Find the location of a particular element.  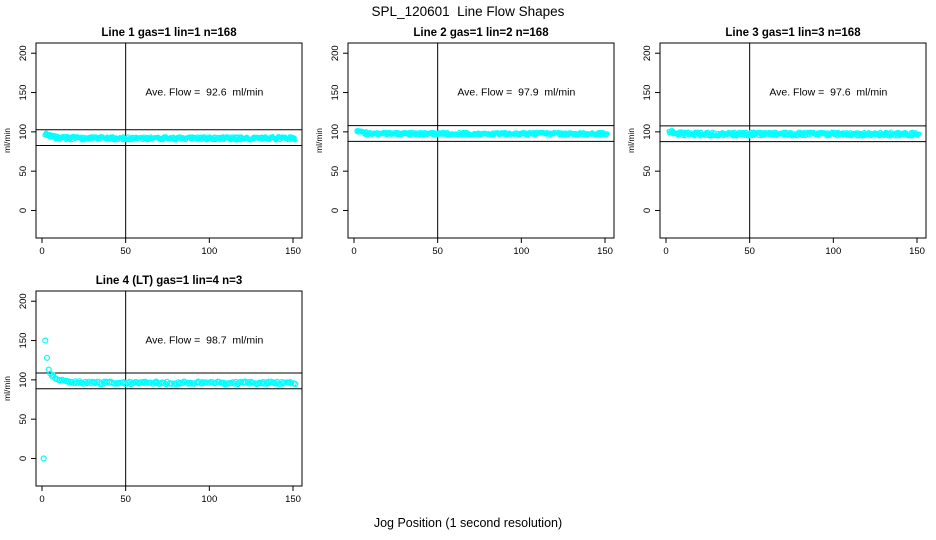

subplot-title: Line 2 gas=1 lin=2 n=168 is located at coordinates (481, 33).